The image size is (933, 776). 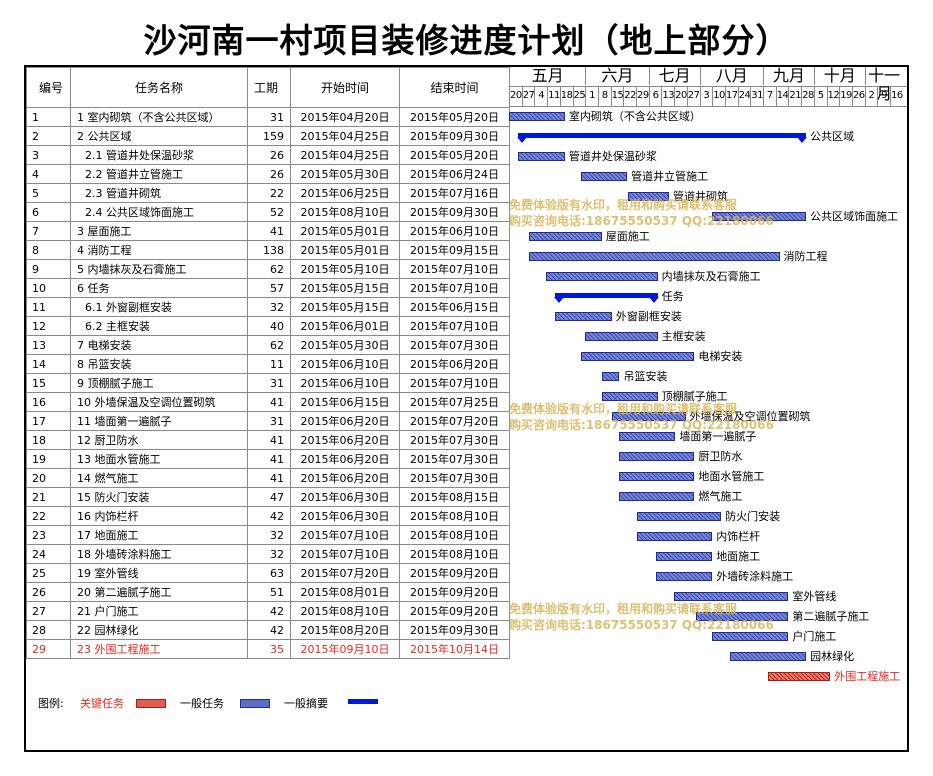 I want to click on task-duration: 32, so click(x=269, y=535).